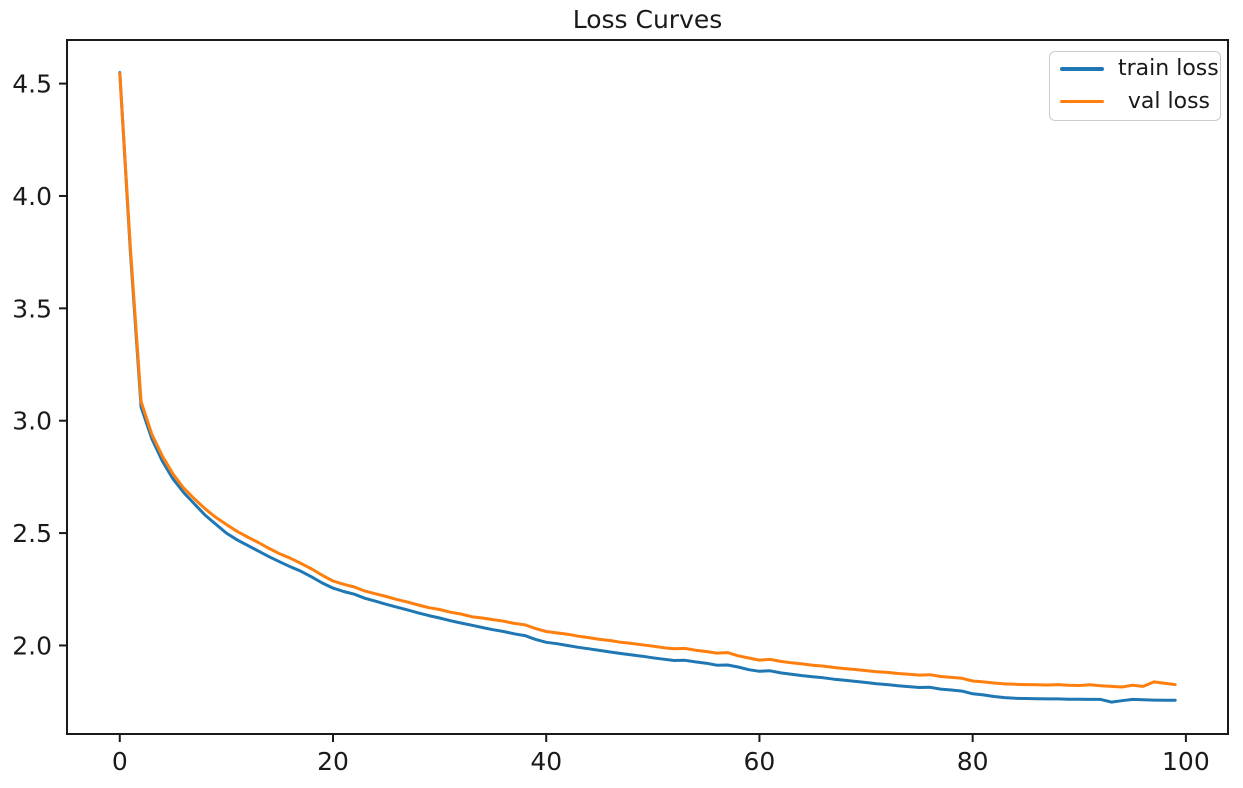 Image resolution: width=1243 pixels, height=788 pixels. Describe the element at coordinates (546, 761) in the screenshot. I see `x-axis-tick-label: 40` at that location.